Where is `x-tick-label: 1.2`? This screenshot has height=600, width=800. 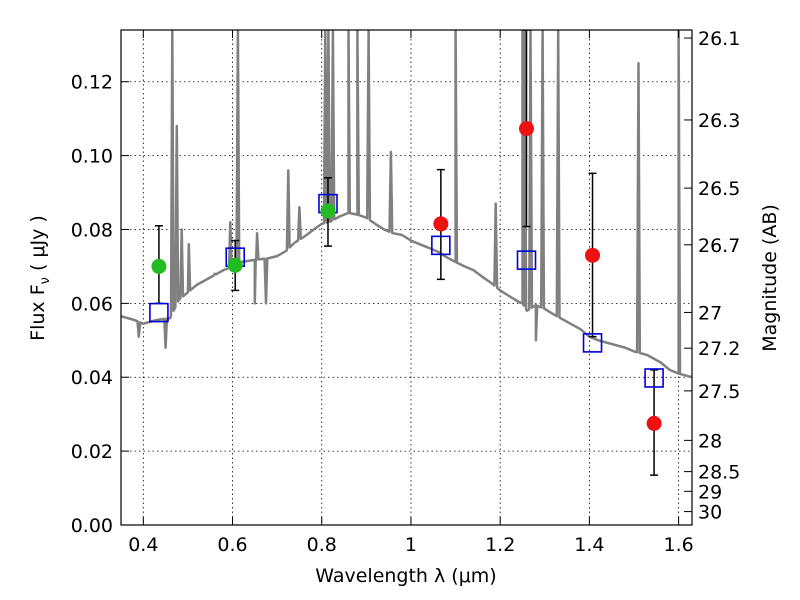 x-tick-label: 1.2 is located at coordinates (500, 545).